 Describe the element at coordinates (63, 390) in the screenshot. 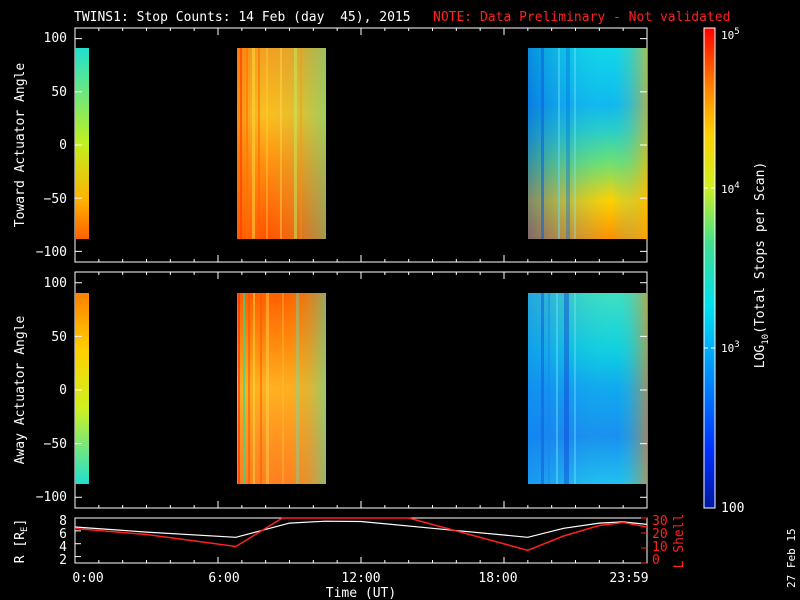

I see `ytick-away-0: 0` at that location.